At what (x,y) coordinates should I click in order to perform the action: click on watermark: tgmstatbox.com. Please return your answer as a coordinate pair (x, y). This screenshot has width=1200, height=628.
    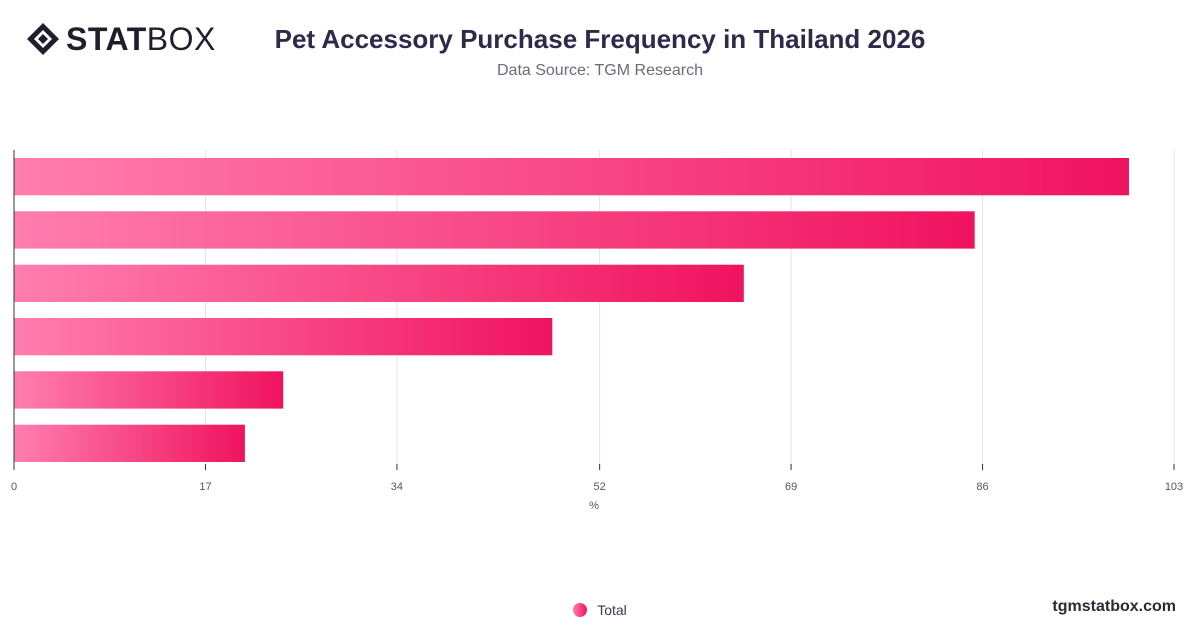
    Looking at the image, I should click on (1114, 606).